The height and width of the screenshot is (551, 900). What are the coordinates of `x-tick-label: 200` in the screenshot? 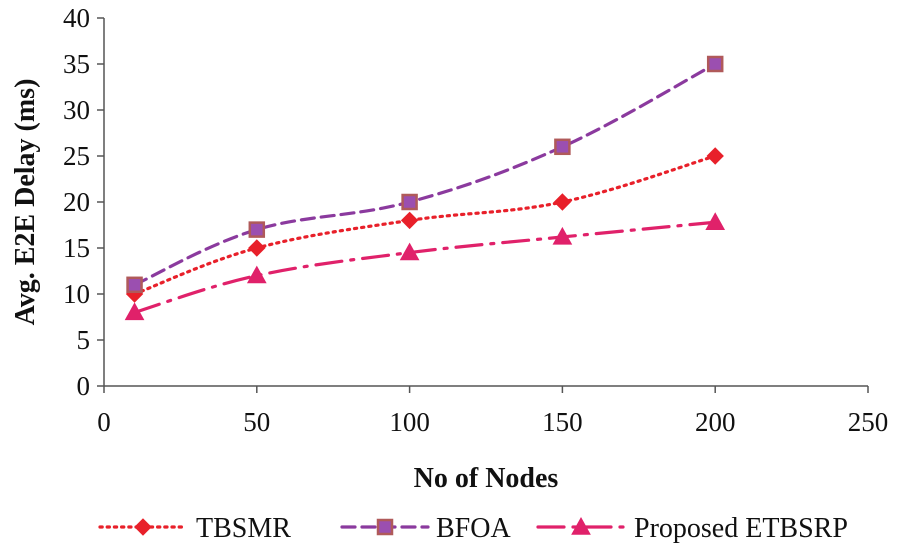 It's located at (715, 422).